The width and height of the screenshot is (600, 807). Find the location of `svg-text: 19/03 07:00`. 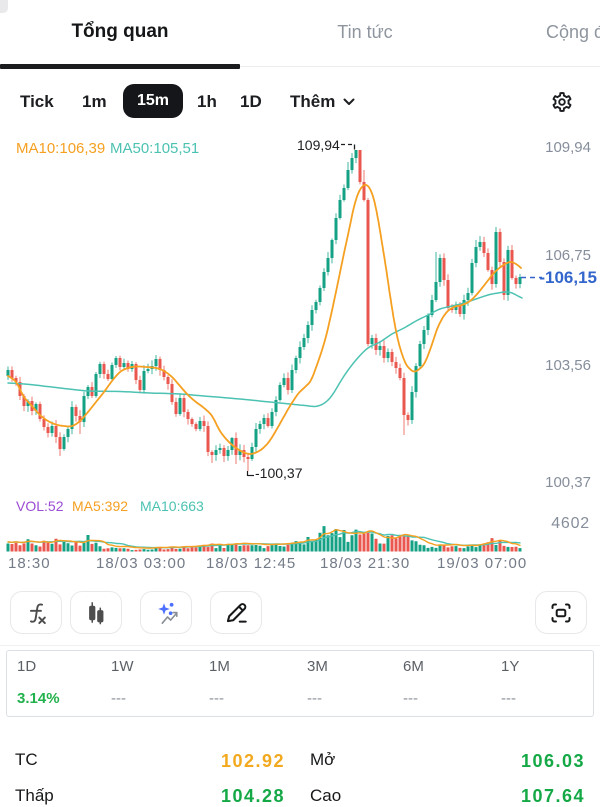

svg-text: 19/03 07:00 is located at coordinates (482, 563).